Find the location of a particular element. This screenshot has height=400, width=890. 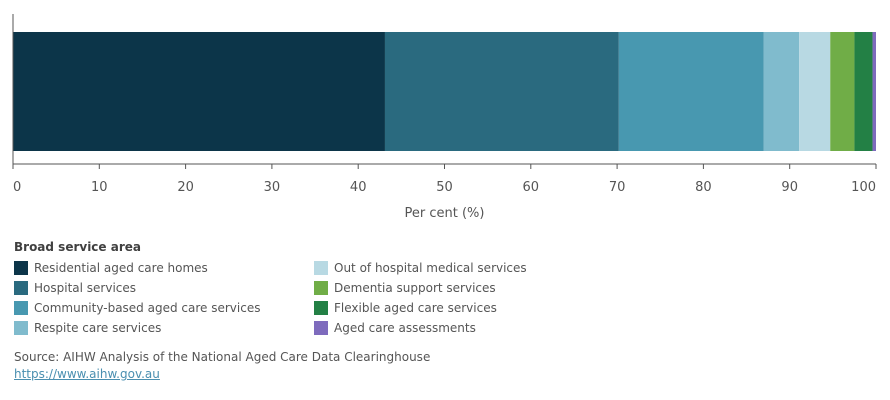

x-tick-label: 60 is located at coordinates (531, 187).